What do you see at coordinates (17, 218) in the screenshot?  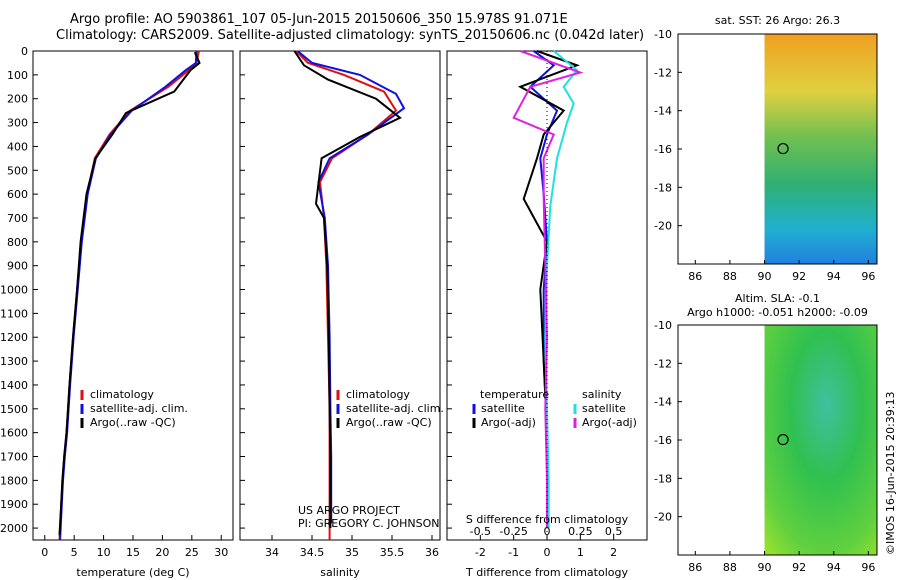 I see `temperature-ytick-label: 700` at bounding box center [17, 218].